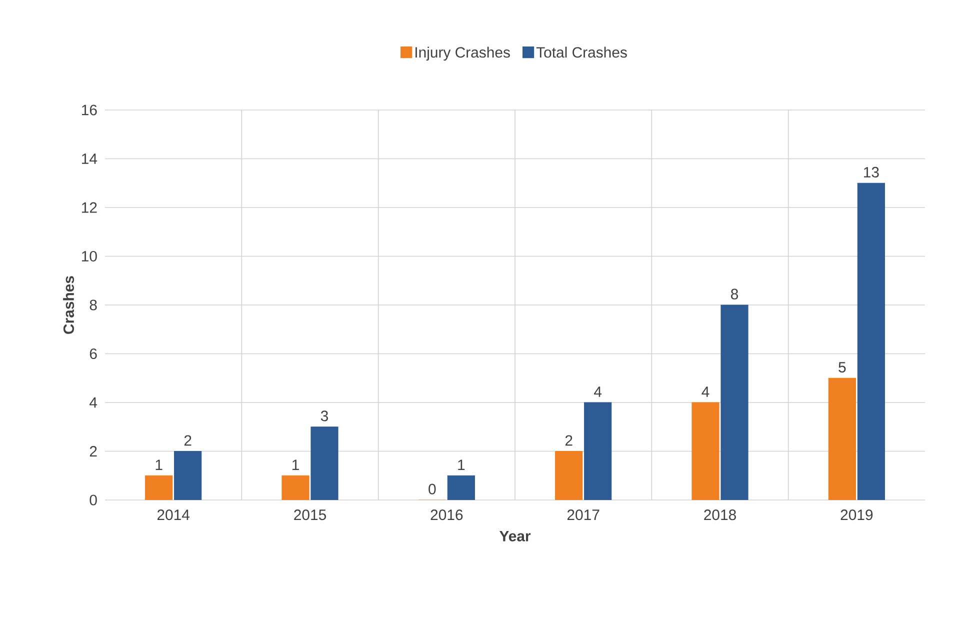 This screenshot has width=955, height=634. What do you see at coordinates (89, 207) in the screenshot?
I see `y-tick-label: 12` at bounding box center [89, 207].